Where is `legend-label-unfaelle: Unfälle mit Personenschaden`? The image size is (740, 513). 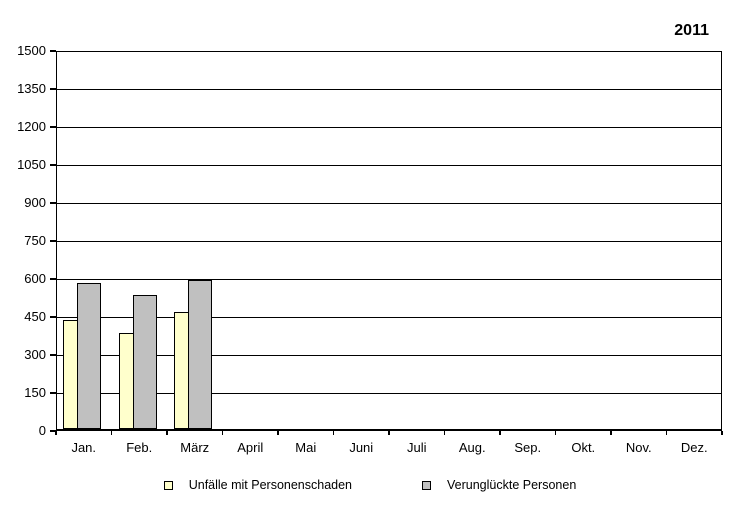 legend-label-unfaelle: Unfälle mit Personenschaden is located at coordinates (270, 485).